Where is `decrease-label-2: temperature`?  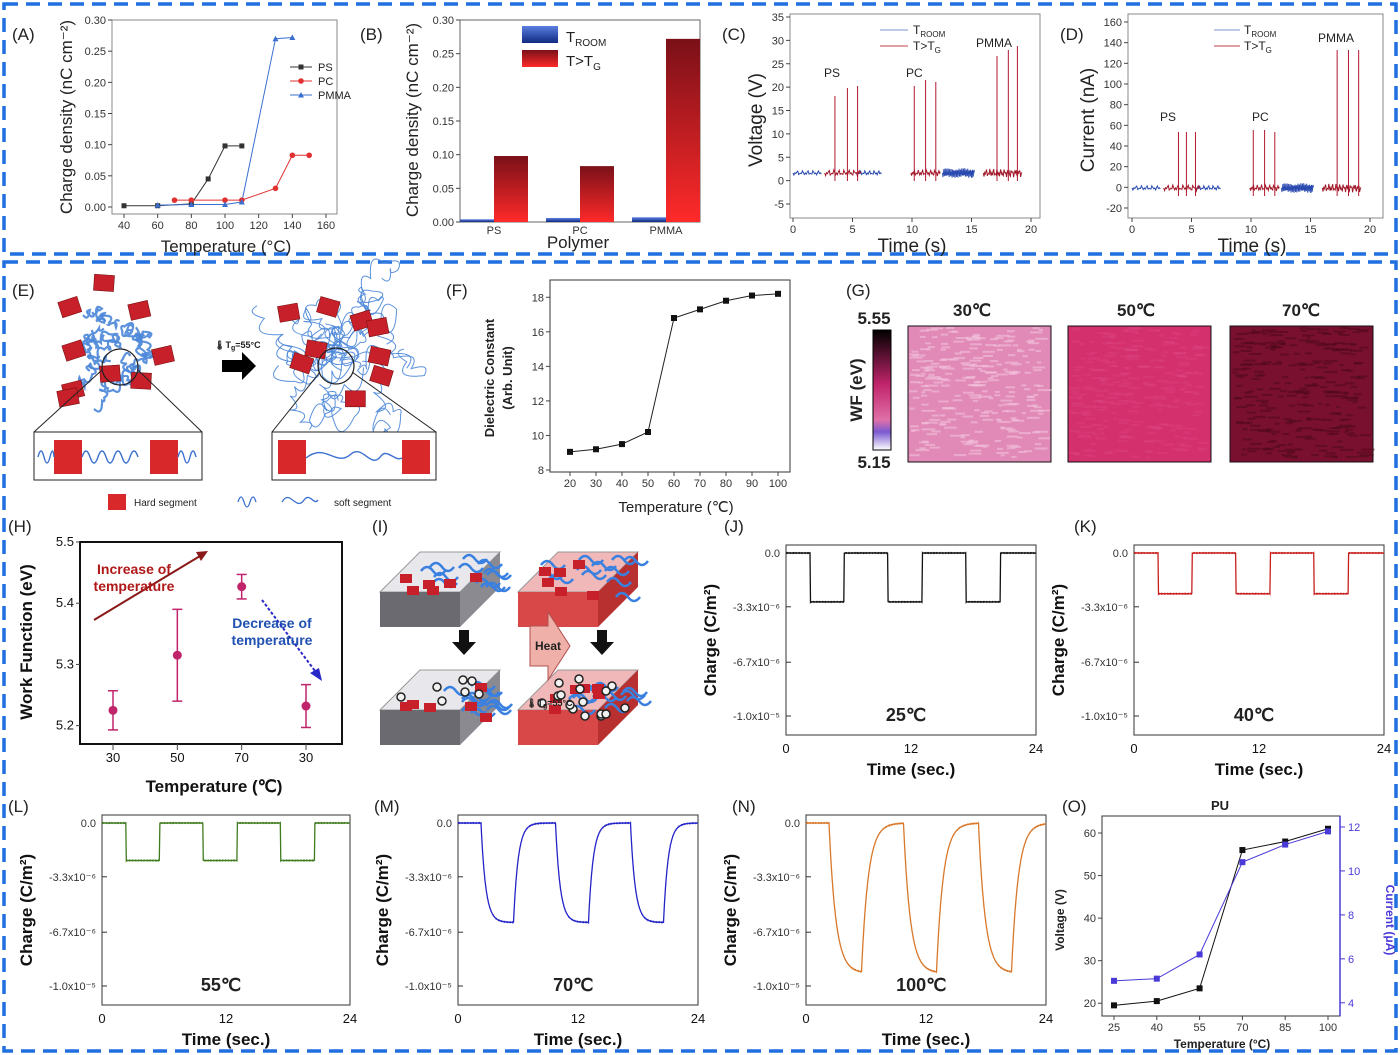
decrease-label-2: temperature is located at coordinates (272, 640).